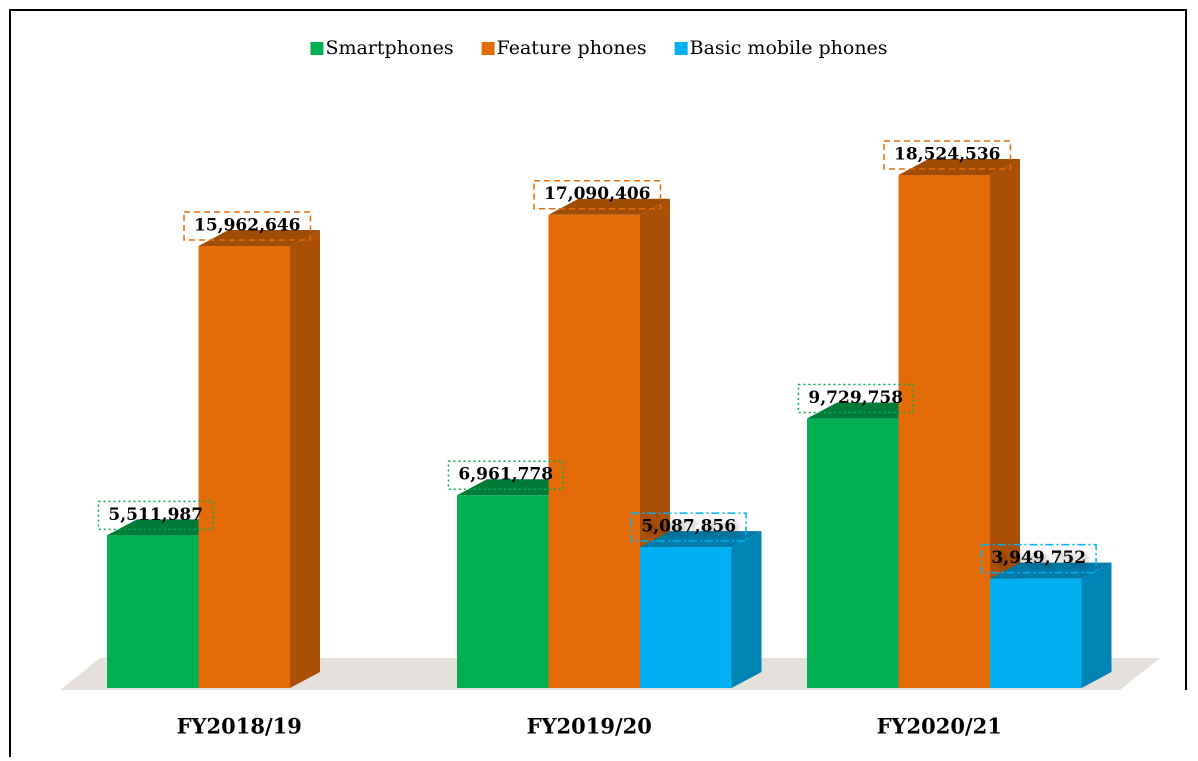 The image size is (1198, 761). I want to click on value-label: 3,949,752, so click(1038, 558).